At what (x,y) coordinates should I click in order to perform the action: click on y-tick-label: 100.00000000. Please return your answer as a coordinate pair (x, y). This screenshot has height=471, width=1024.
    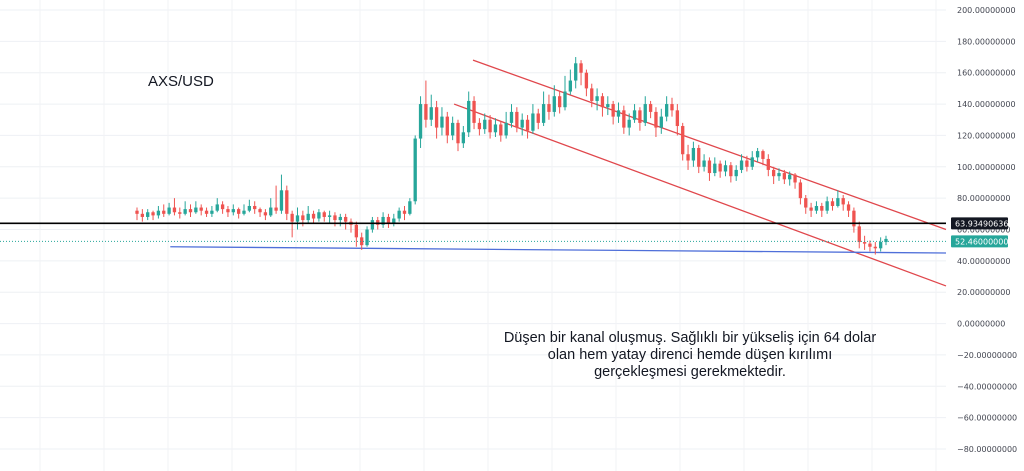
    Looking at the image, I should click on (986, 167).